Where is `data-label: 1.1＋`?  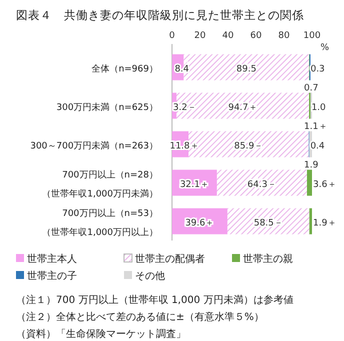 data-label: 1.1＋ is located at coordinates (316, 127).